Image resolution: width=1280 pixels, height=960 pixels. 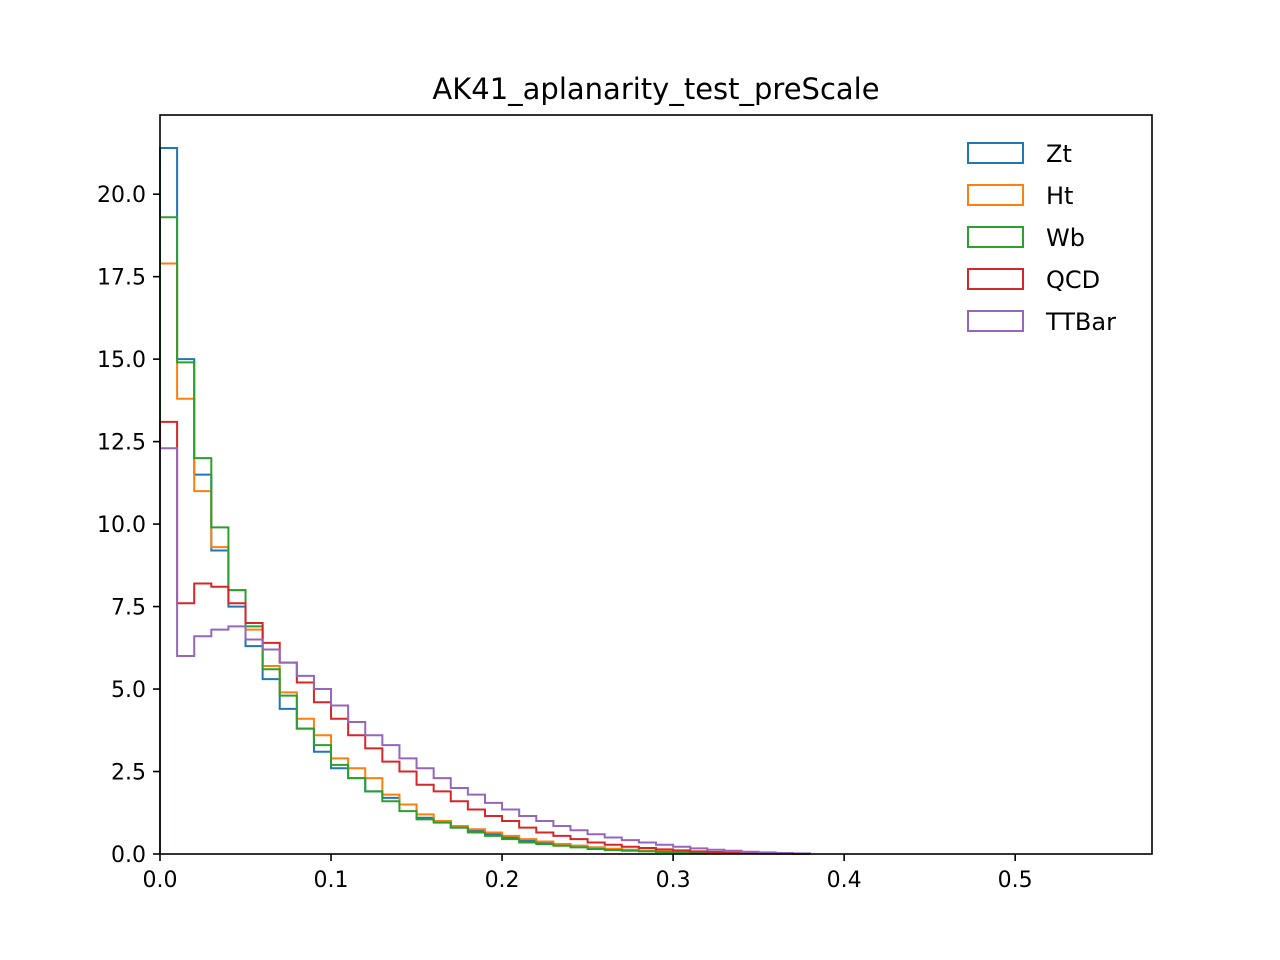 I want to click on x-tick-label-5: 0.5, so click(x=1015, y=880).